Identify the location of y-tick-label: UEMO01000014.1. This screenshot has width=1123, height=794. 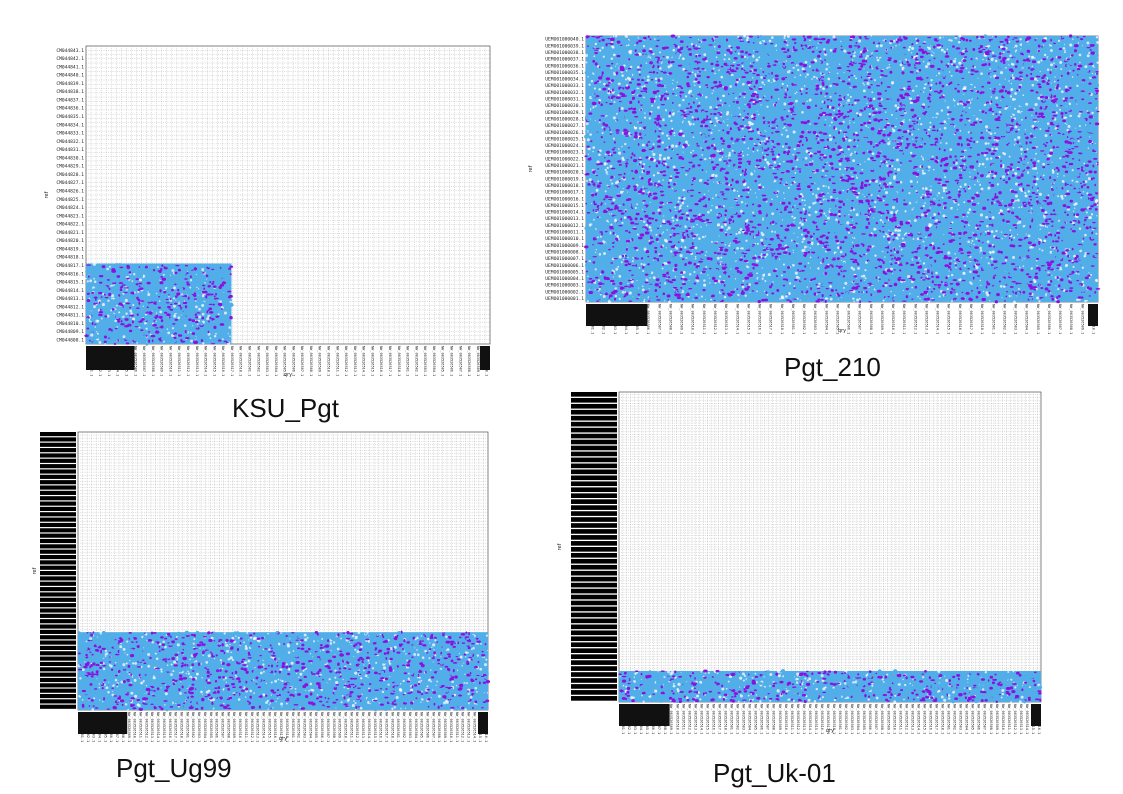
(564, 213).